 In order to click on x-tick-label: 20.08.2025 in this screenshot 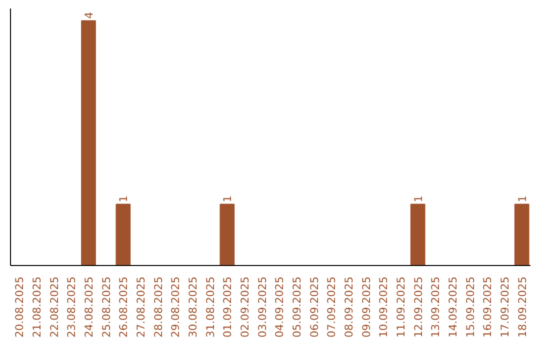, I will do `click(19, 307)`.